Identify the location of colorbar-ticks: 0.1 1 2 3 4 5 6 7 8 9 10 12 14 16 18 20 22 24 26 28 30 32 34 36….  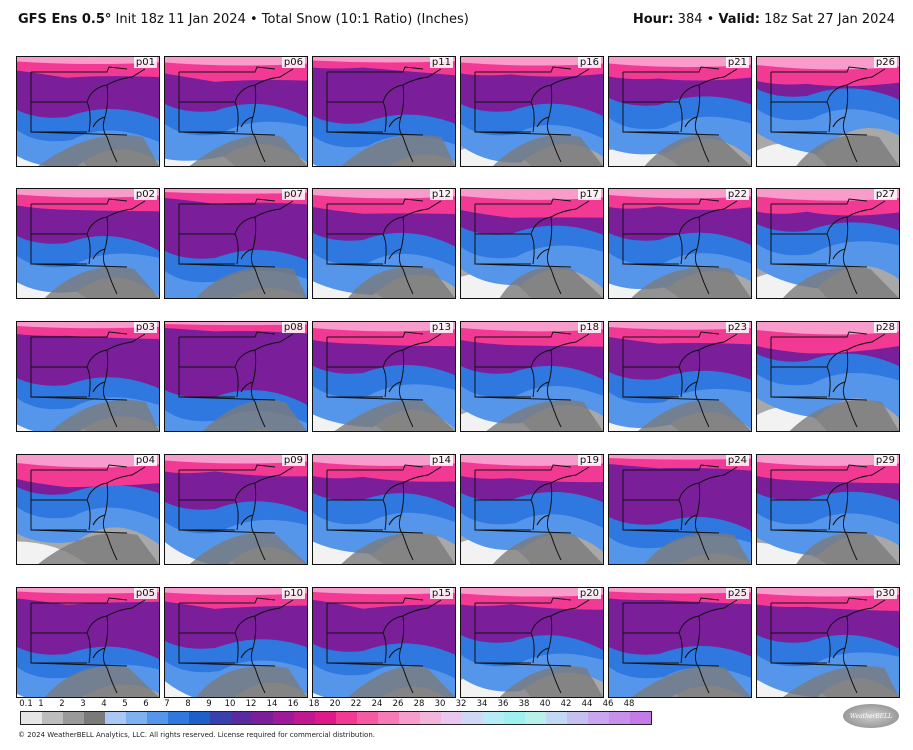
(335, 705).